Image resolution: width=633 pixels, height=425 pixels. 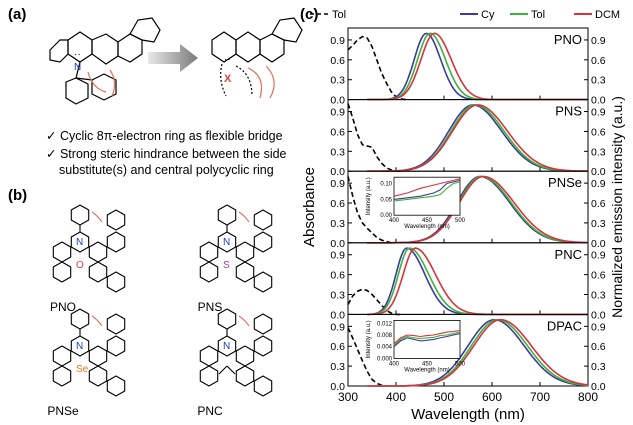 I want to click on x-tick-label: 800, so click(x=588, y=397).